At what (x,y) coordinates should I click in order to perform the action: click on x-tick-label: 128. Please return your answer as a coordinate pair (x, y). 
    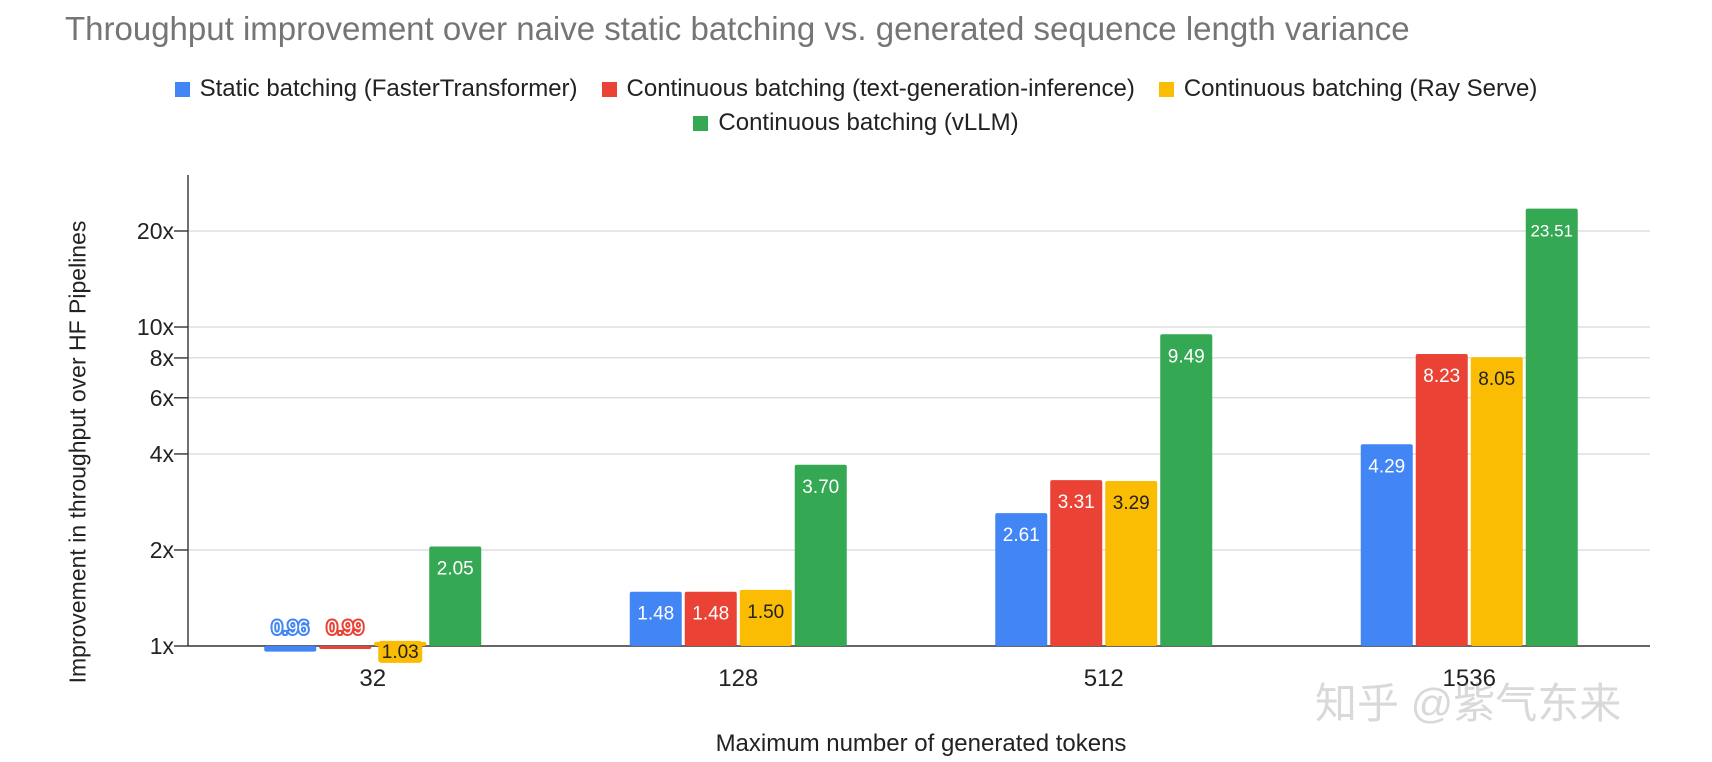
    Looking at the image, I should click on (738, 678).